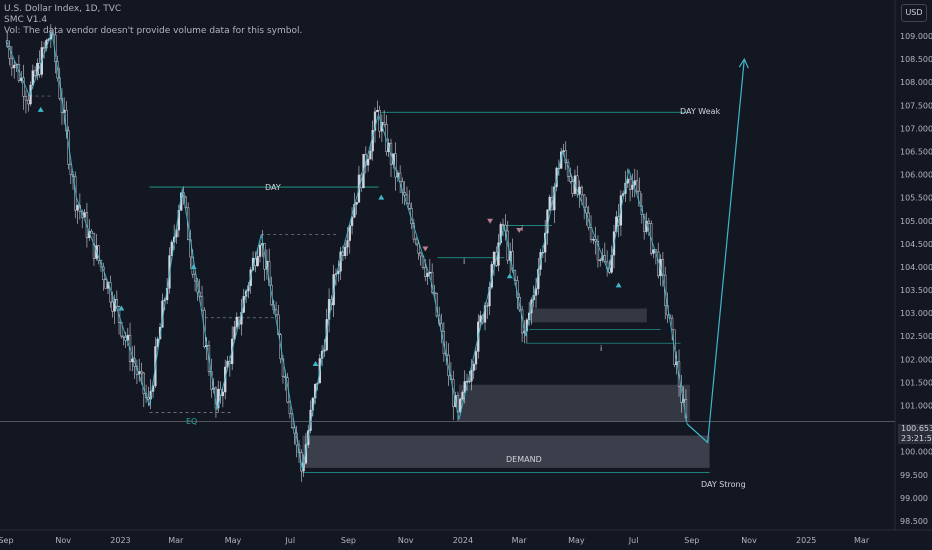 This screenshot has width=932, height=550. I want to click on y-tick-label: 109.000, so click(916, 36).